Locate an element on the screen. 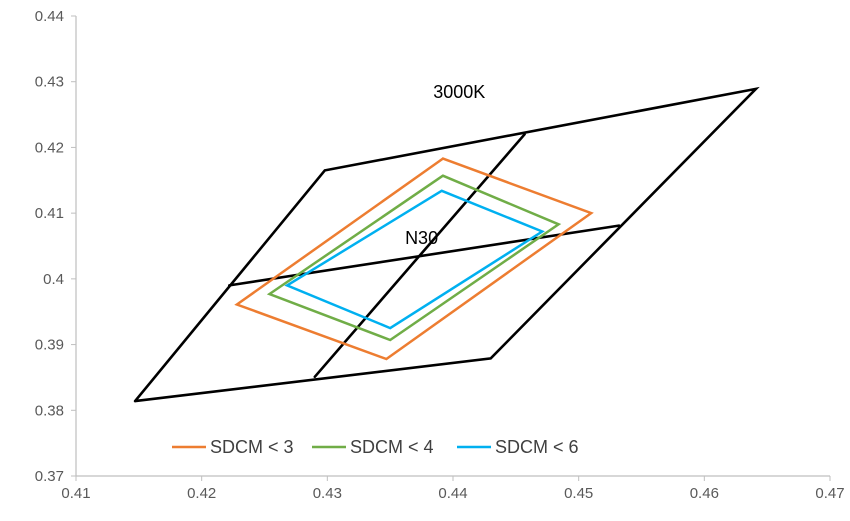 Image resolution: width=850 pixels, height=521 pixels. y-tick-label: 0.44 is located at coordinates (49, 16).